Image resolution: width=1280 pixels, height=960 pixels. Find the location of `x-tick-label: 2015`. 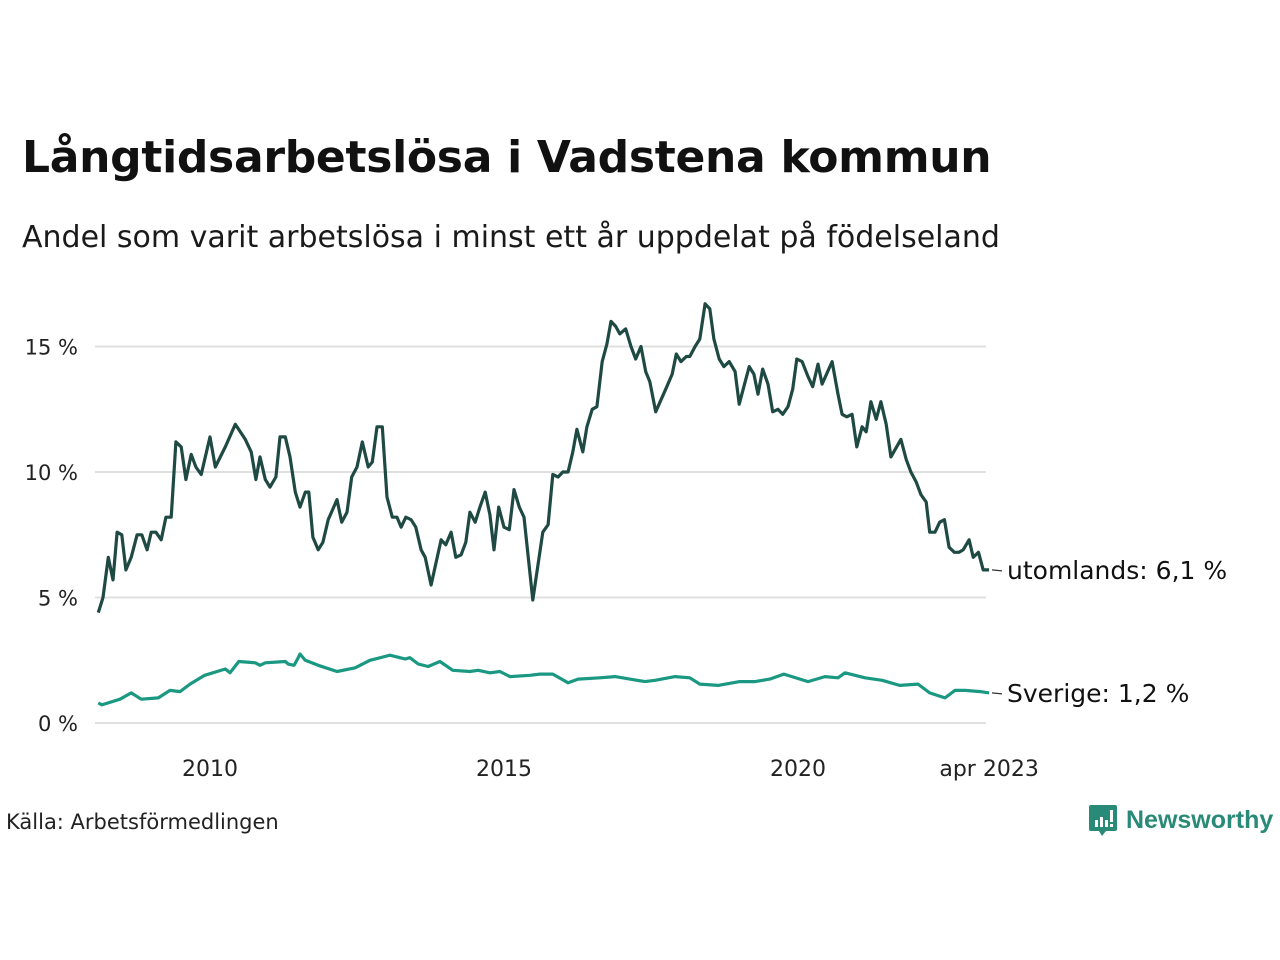

x-tick-label: 2015 is located at coordinates (504, 769).